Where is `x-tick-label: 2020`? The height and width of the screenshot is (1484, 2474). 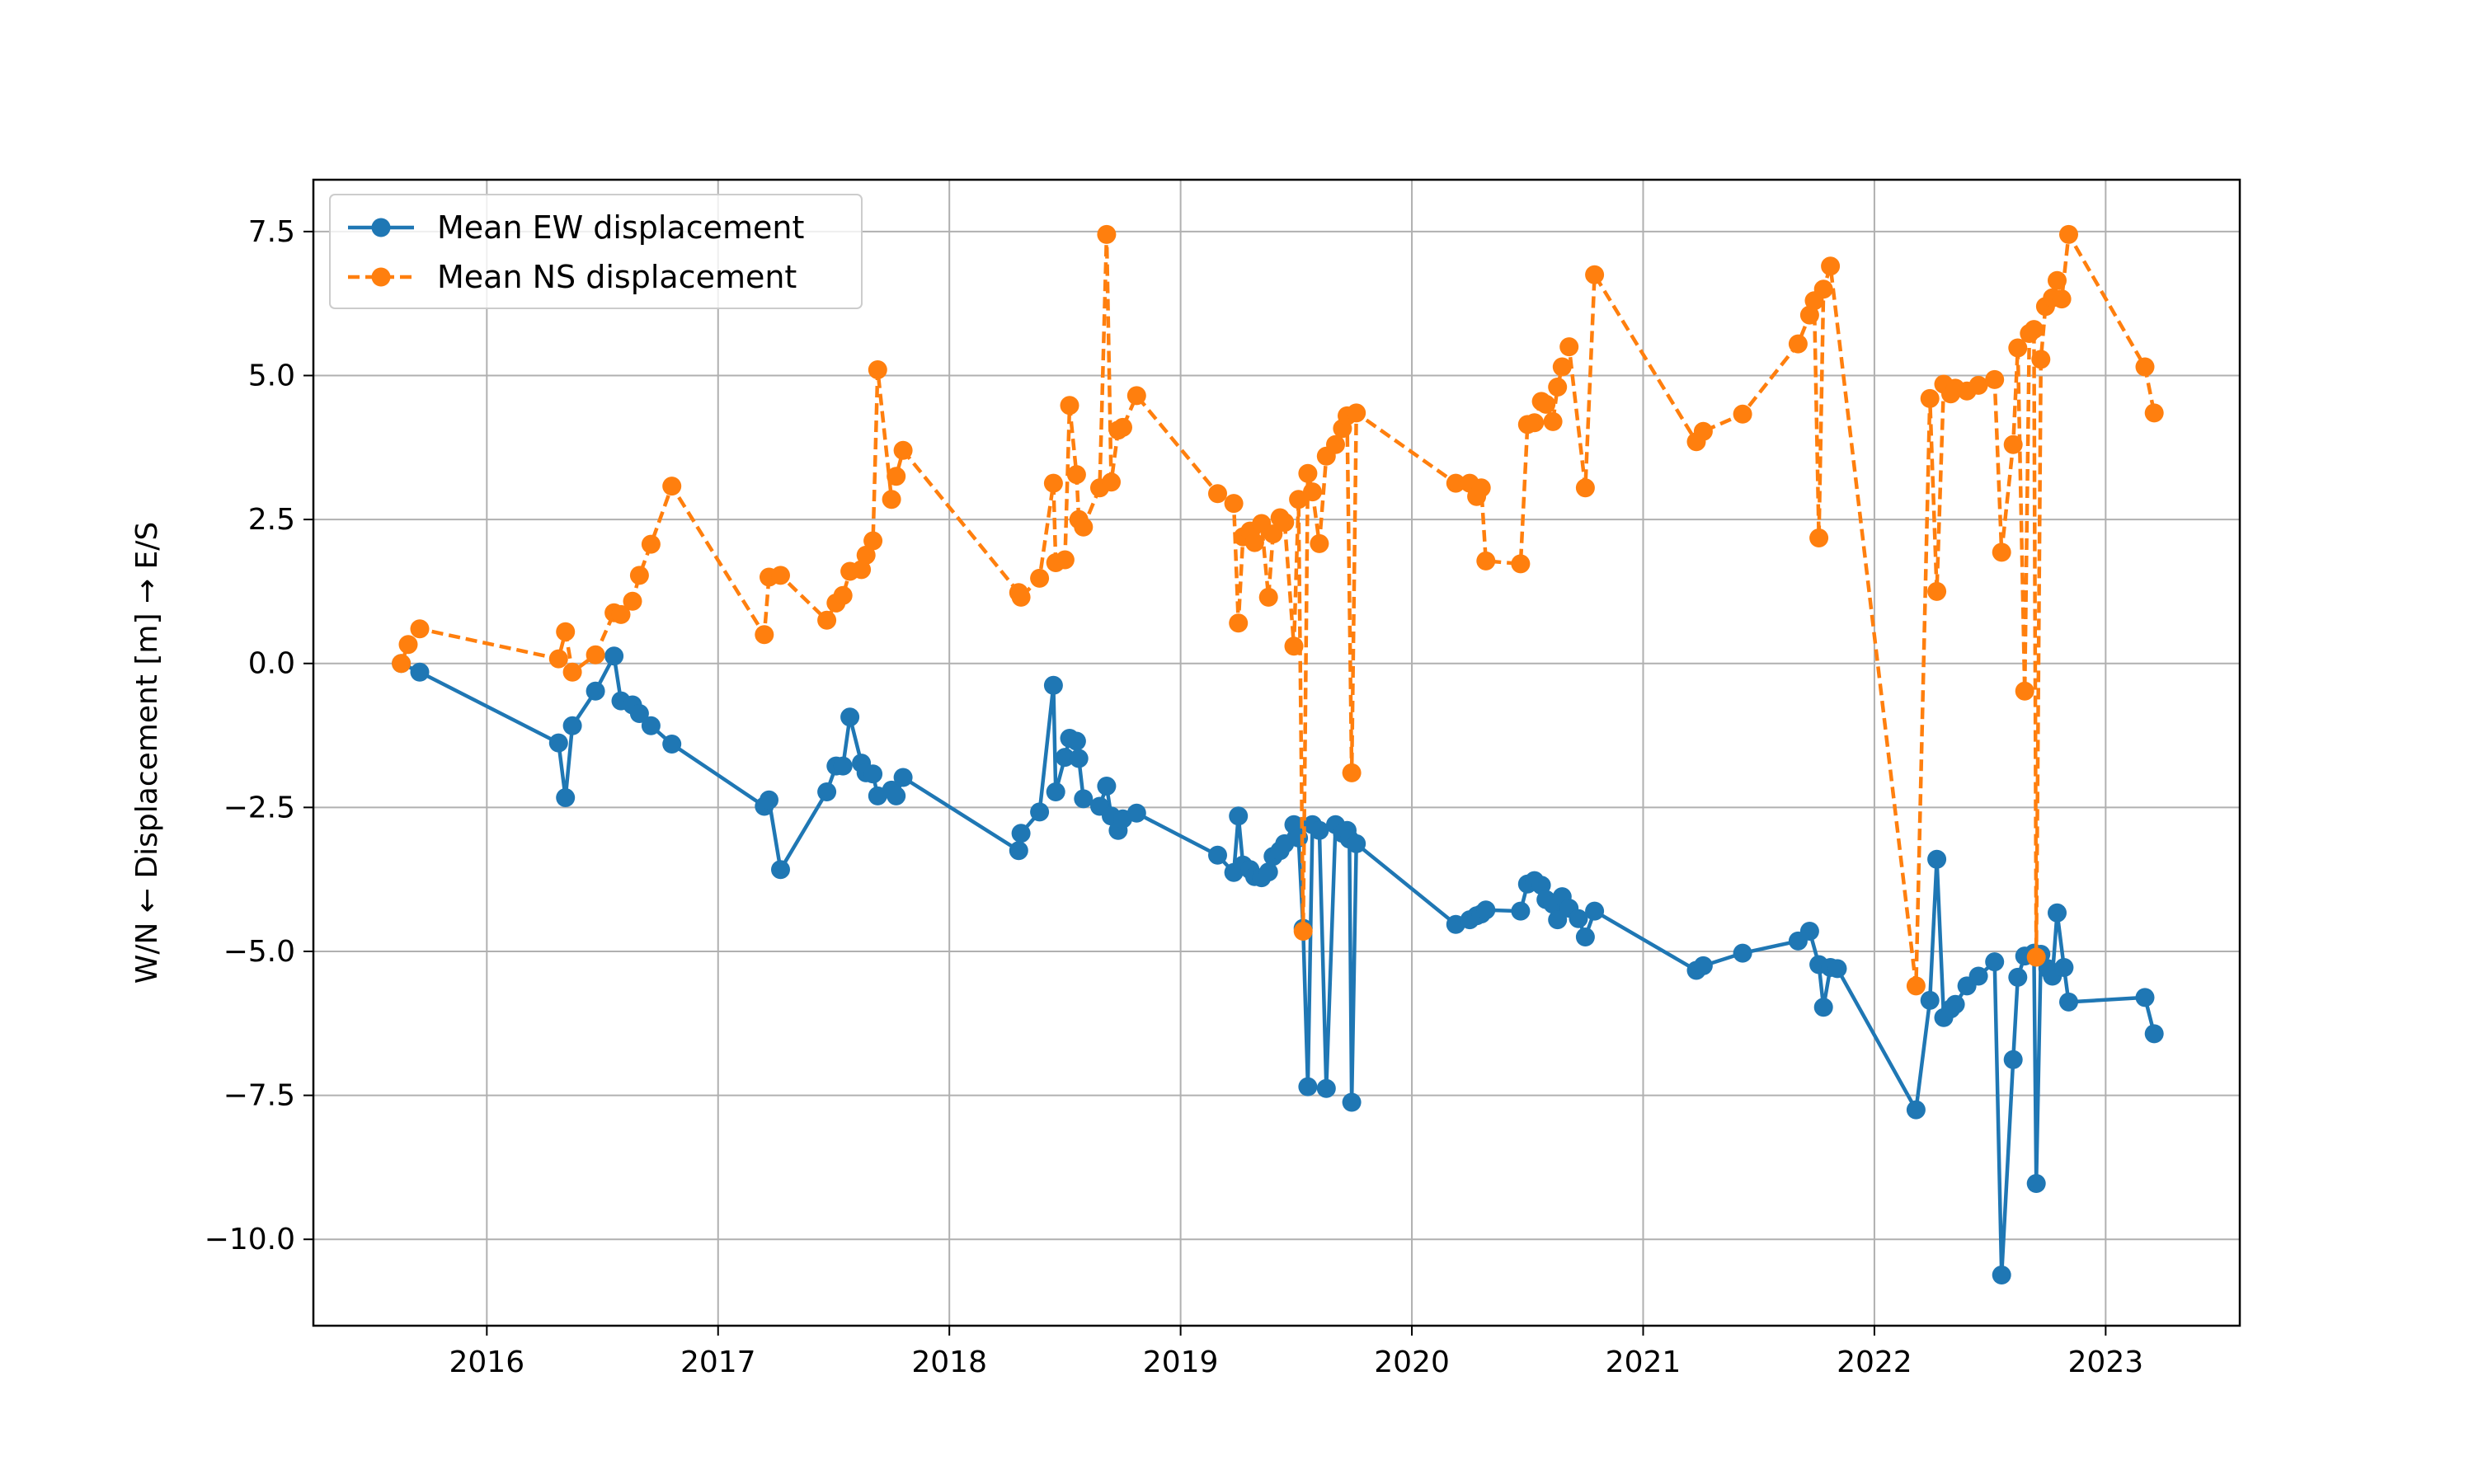
x-tick-label: 2020 is located at coordinates (1412, 1362).